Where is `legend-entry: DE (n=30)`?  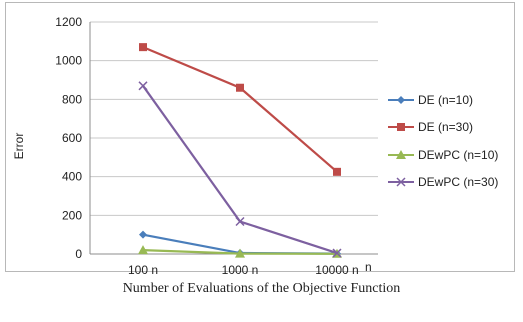
legend-entry: DE (n=30) is located at coordinates (430, 127).